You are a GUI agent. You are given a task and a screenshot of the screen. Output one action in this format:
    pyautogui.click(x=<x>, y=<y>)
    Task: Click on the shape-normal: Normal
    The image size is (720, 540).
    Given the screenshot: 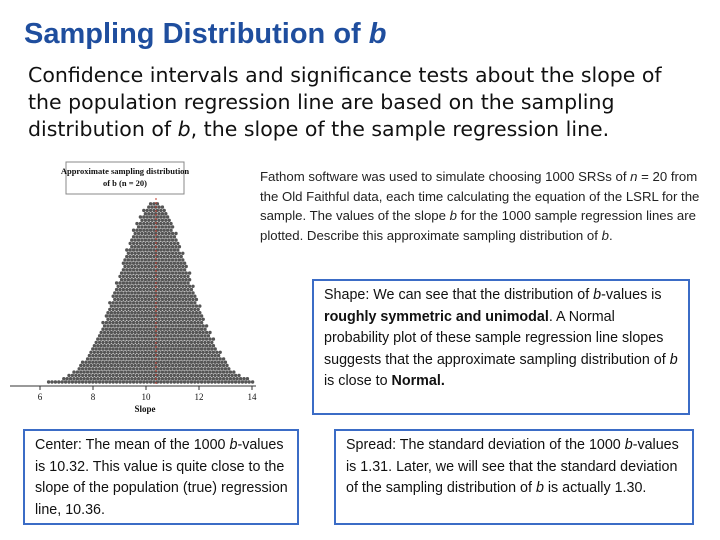 What is the action you would take?
    pyautogui.click(x=416, y=381)
    